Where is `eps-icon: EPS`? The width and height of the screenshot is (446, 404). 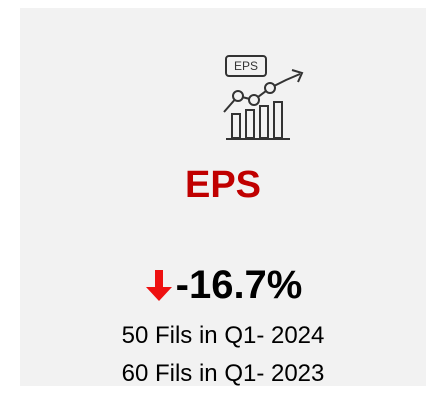 eps-icon: EPS is located at coordinates (263, 97).